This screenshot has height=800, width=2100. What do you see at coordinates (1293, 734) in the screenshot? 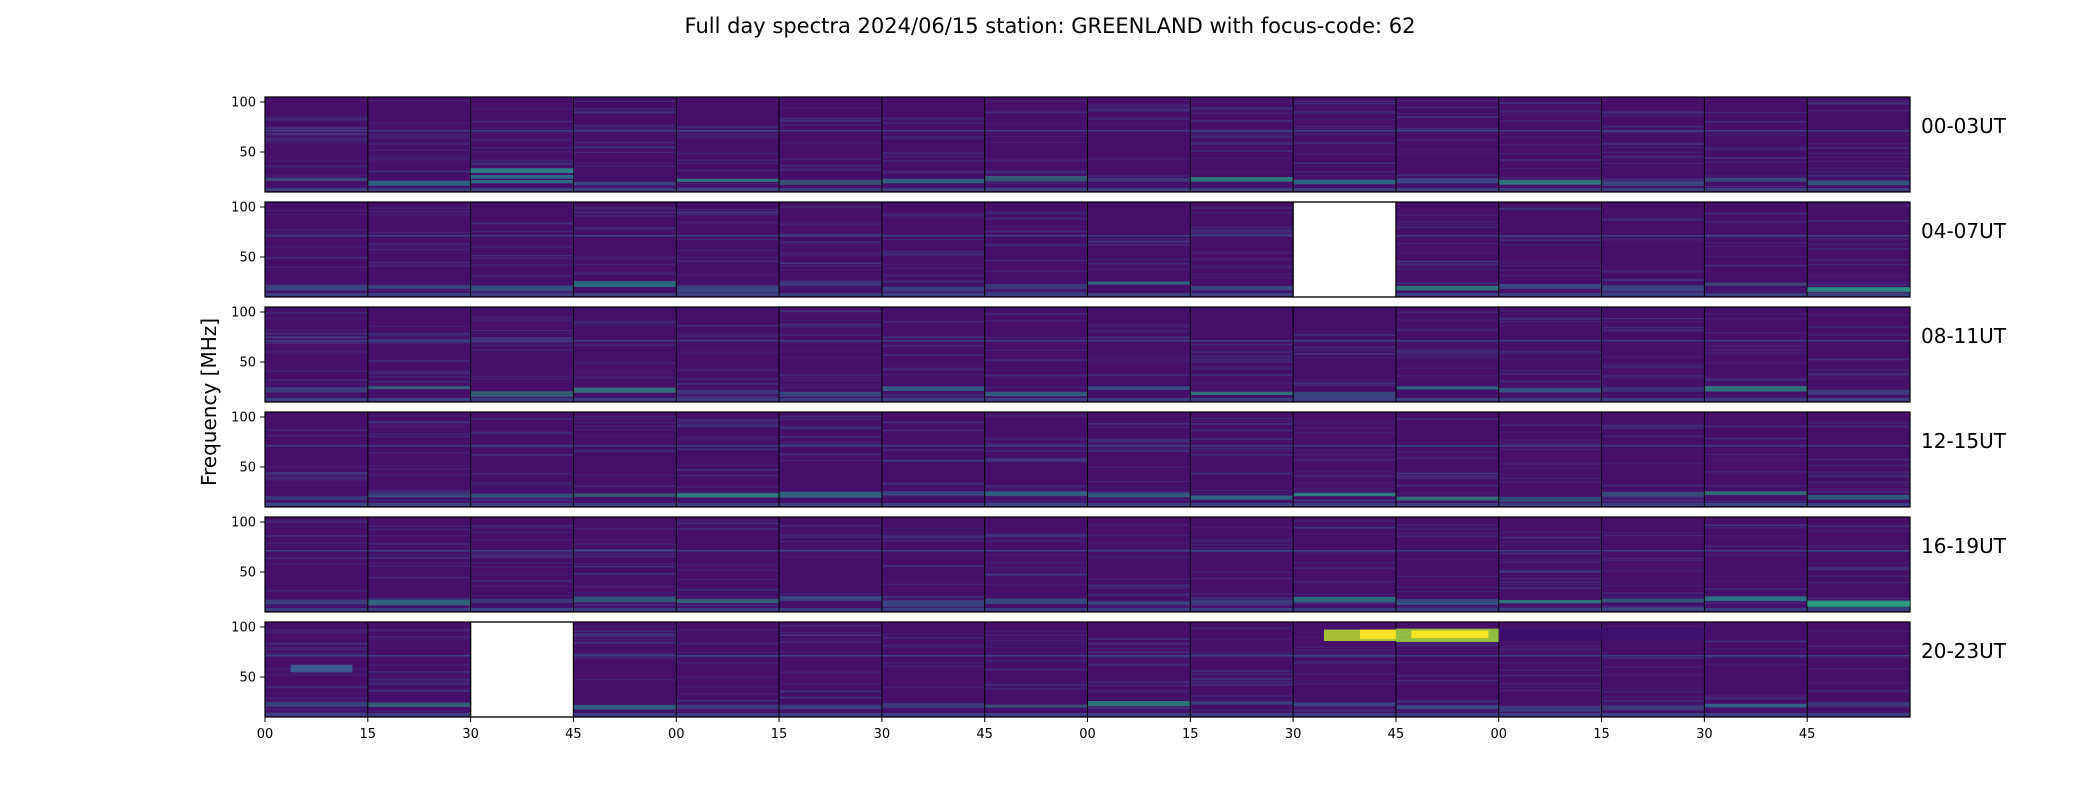
I see `x-tick-label: 30` at bounding box center [1293, 734].